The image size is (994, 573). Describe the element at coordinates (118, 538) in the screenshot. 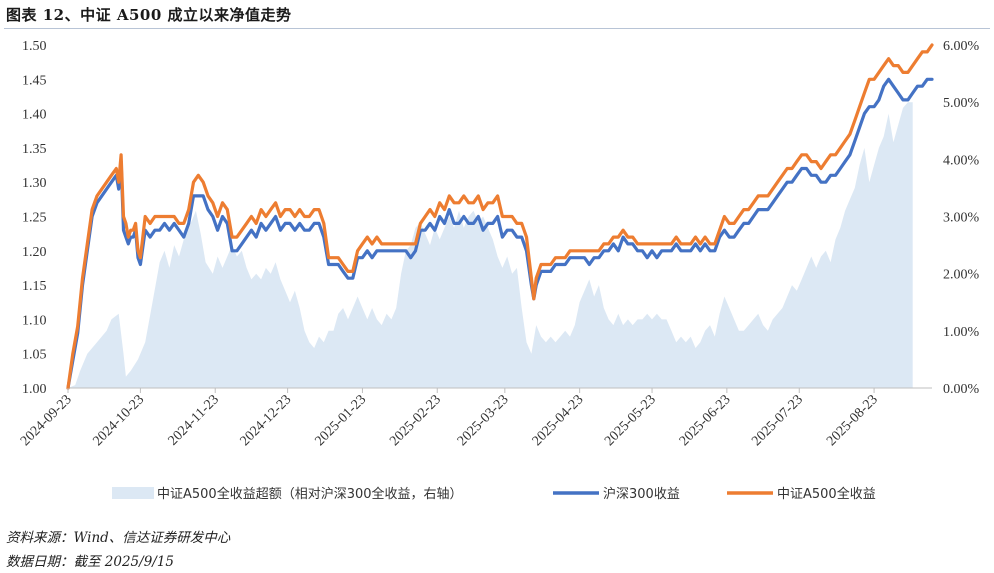

I see `source-note: 资料来源：Wind、信达证券研发中心` at that location.